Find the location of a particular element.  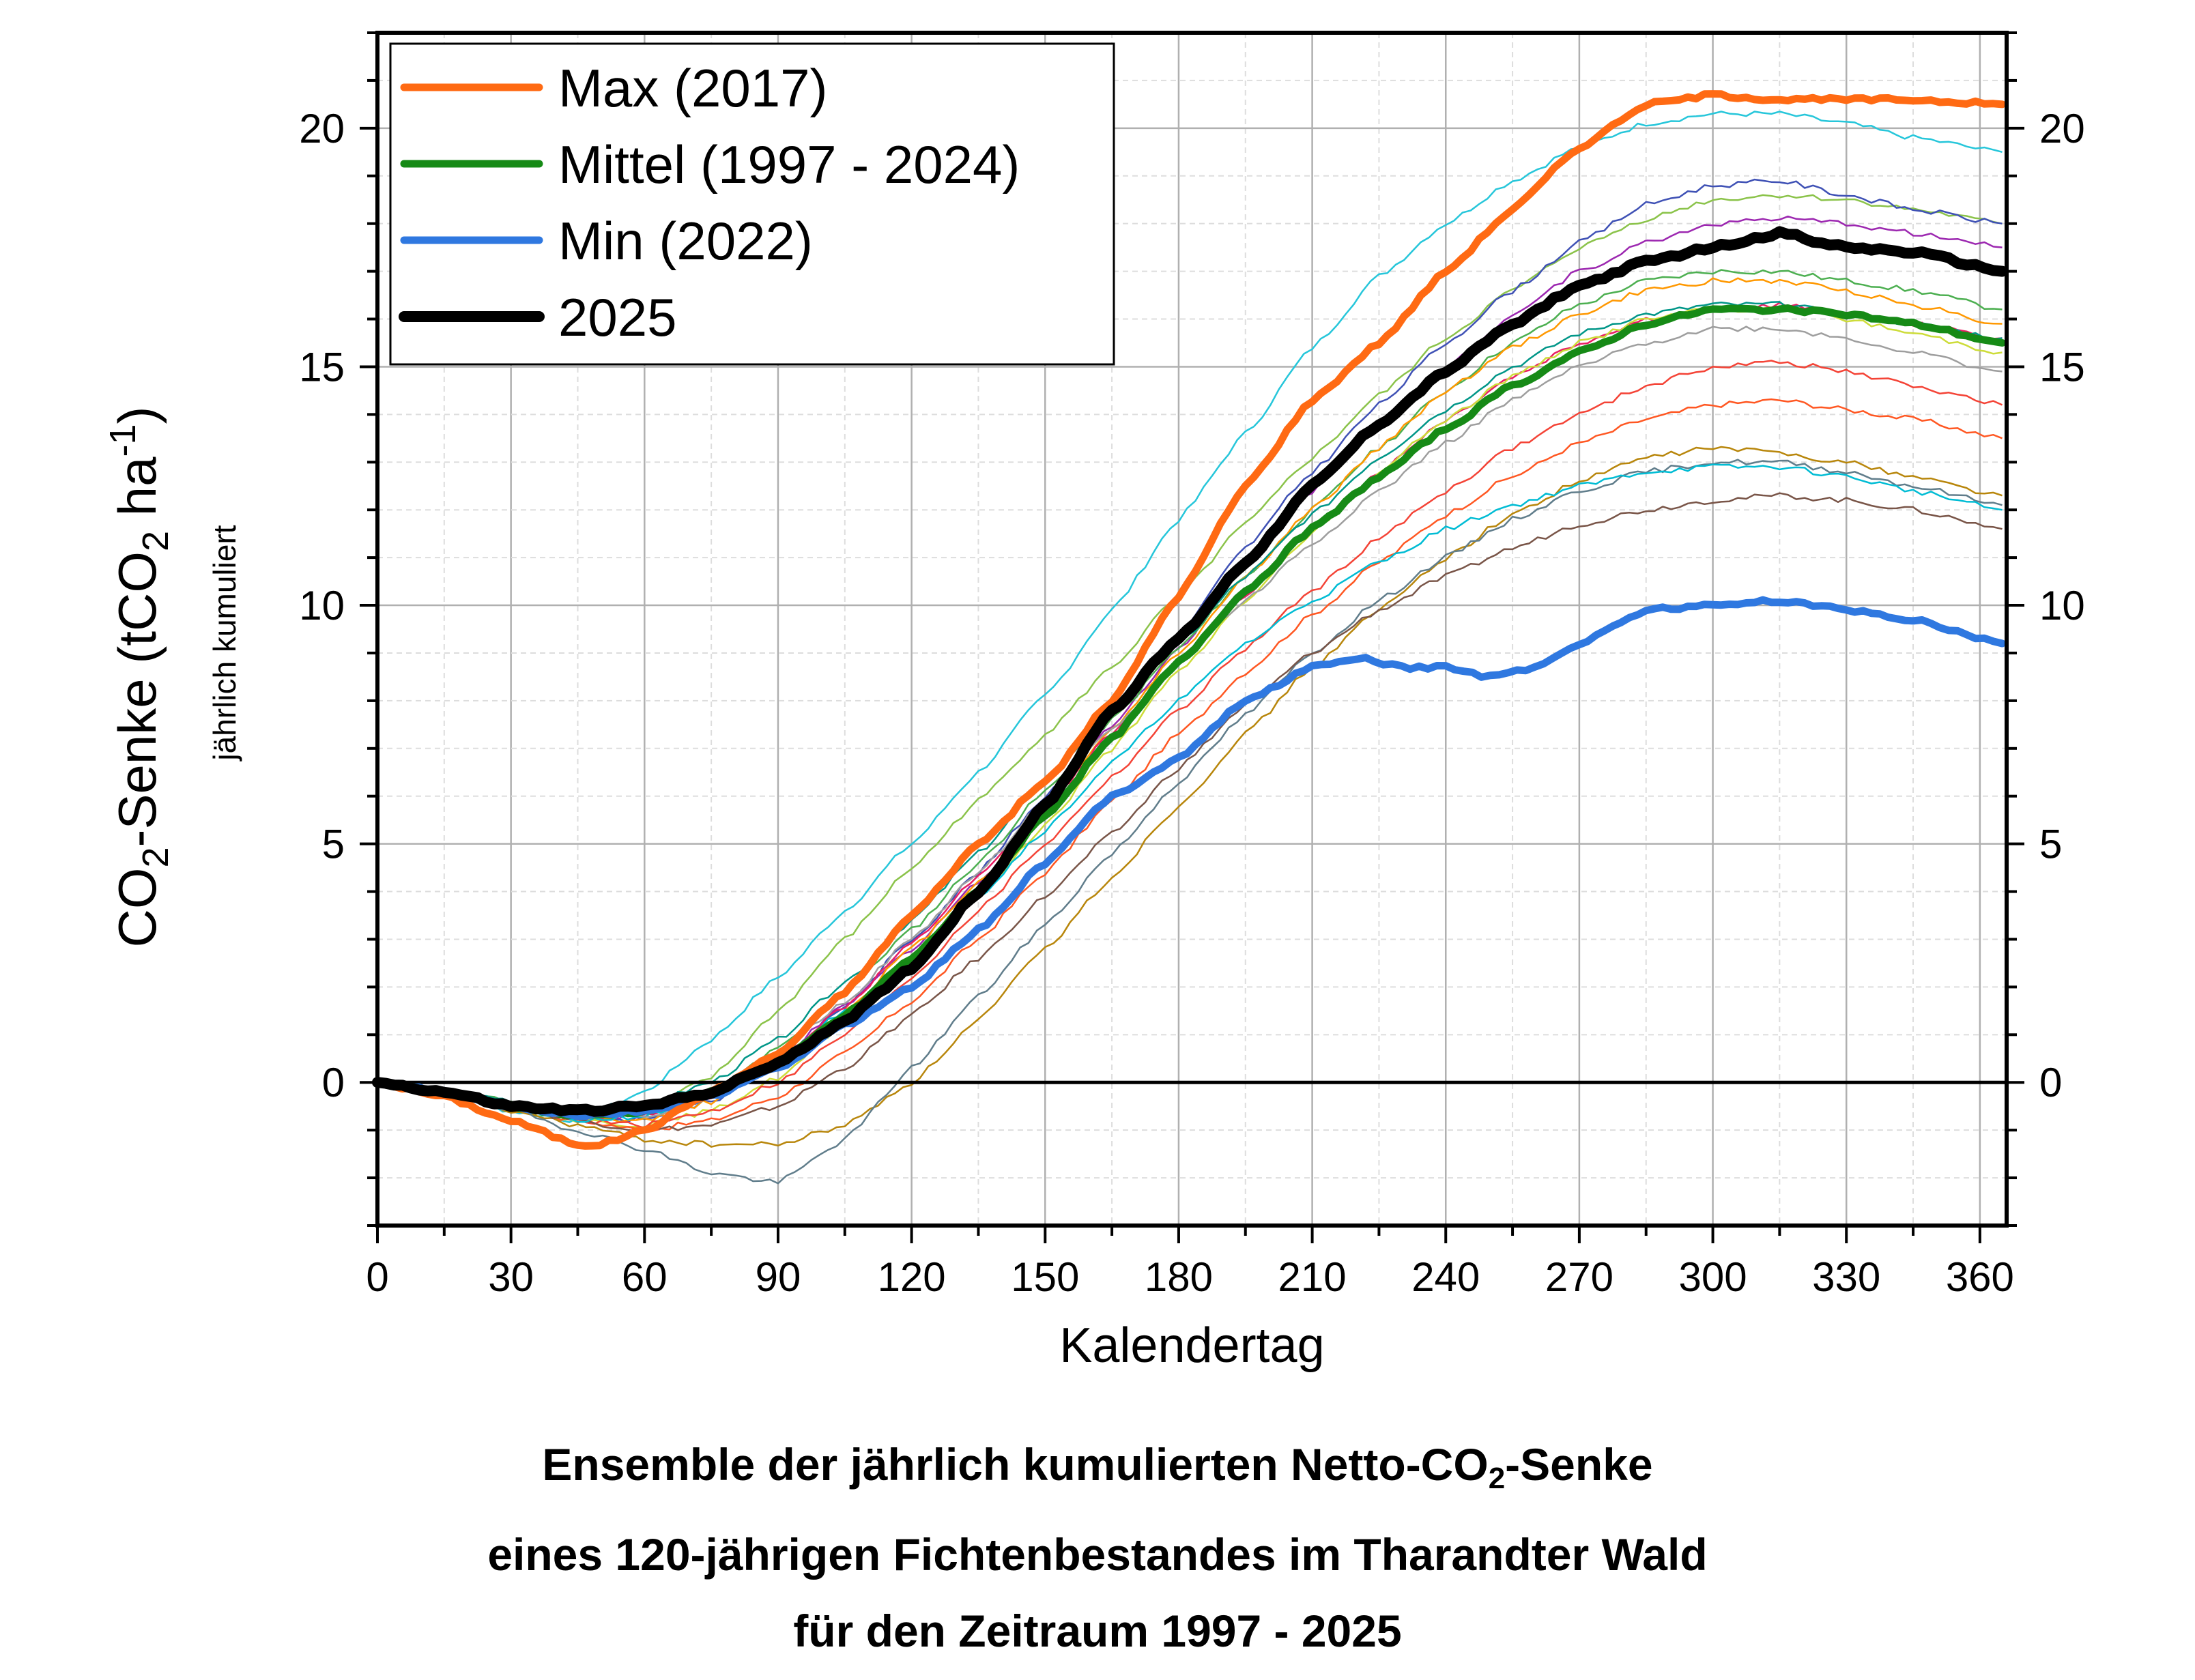

caption-line-3: für den Zeitraum 1997 - 2025 is located at coordinates (1097, 1631).